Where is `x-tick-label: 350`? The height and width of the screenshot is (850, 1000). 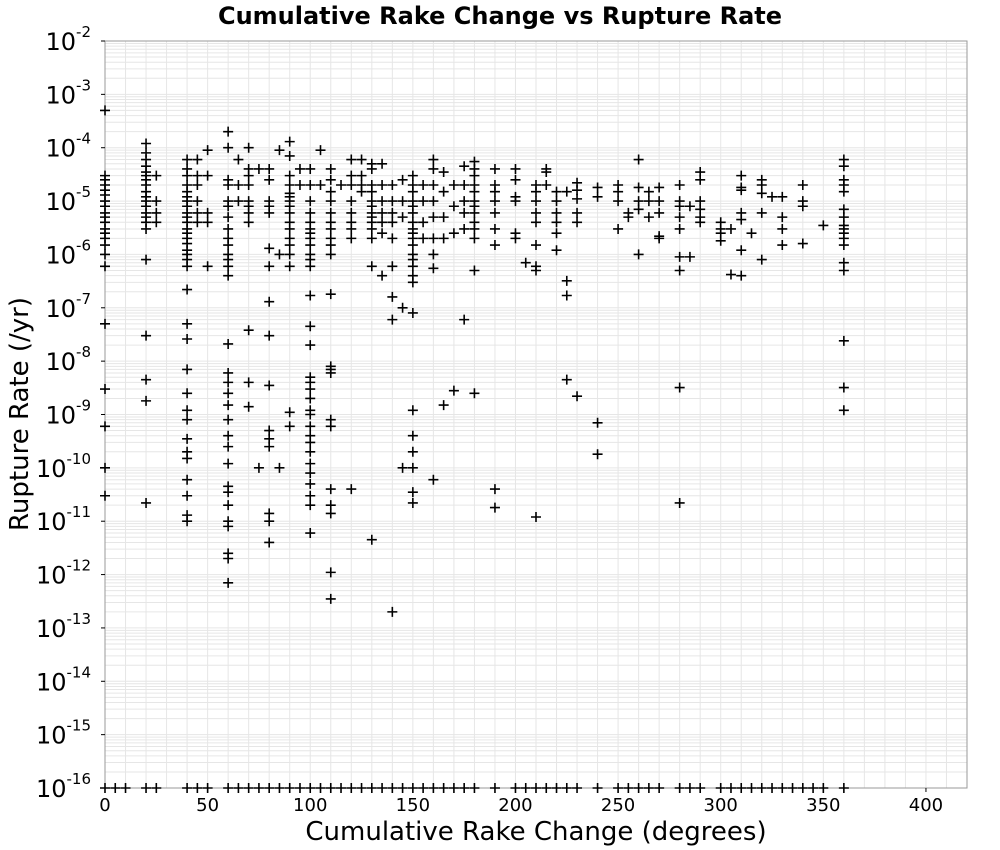 x-tick-label: 350 is located at coordinates (823, 805).